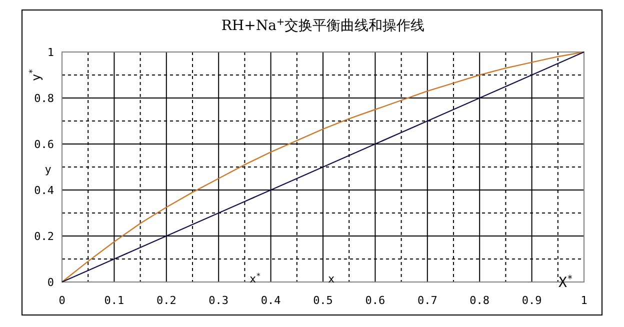  What do you see at coordinates (323, 25) in the screenshot?
I see `chart-title: RH+Na$^{+}$交换平衡曲线和操作线` at bounding box center [323, 25].